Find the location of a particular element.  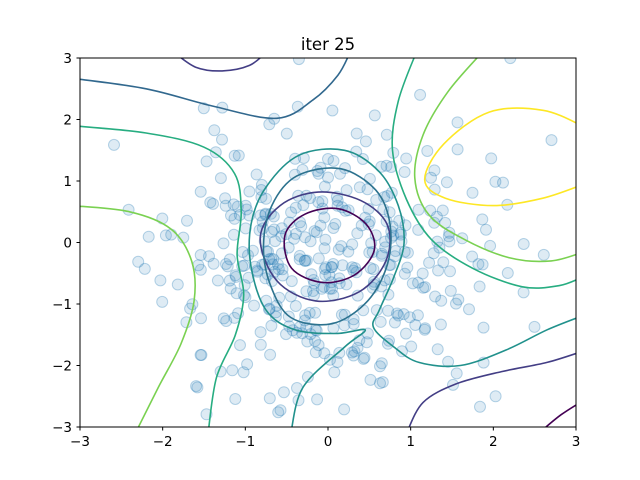

peak-yellow-contour is located at coordinates (499, 157).